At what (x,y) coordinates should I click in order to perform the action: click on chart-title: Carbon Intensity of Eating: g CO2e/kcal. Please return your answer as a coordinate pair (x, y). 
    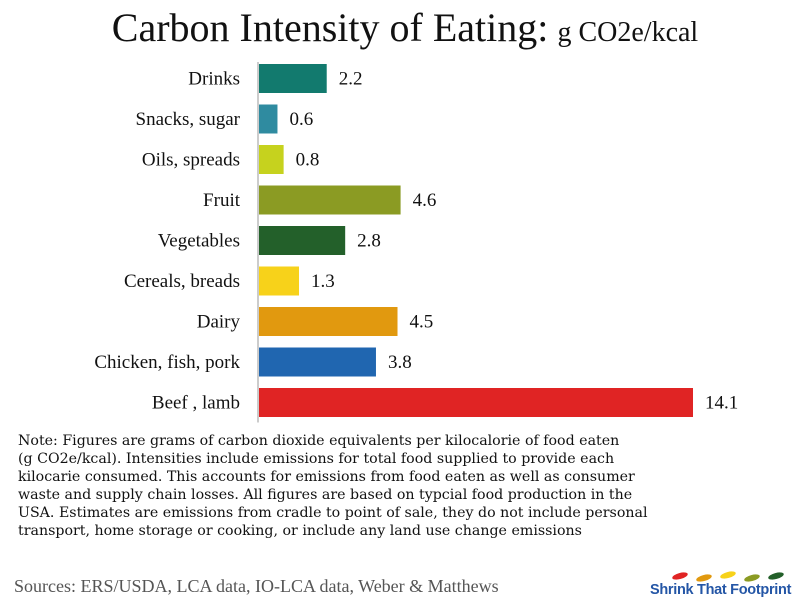
    Looking at the image, I should click on (405, 32).